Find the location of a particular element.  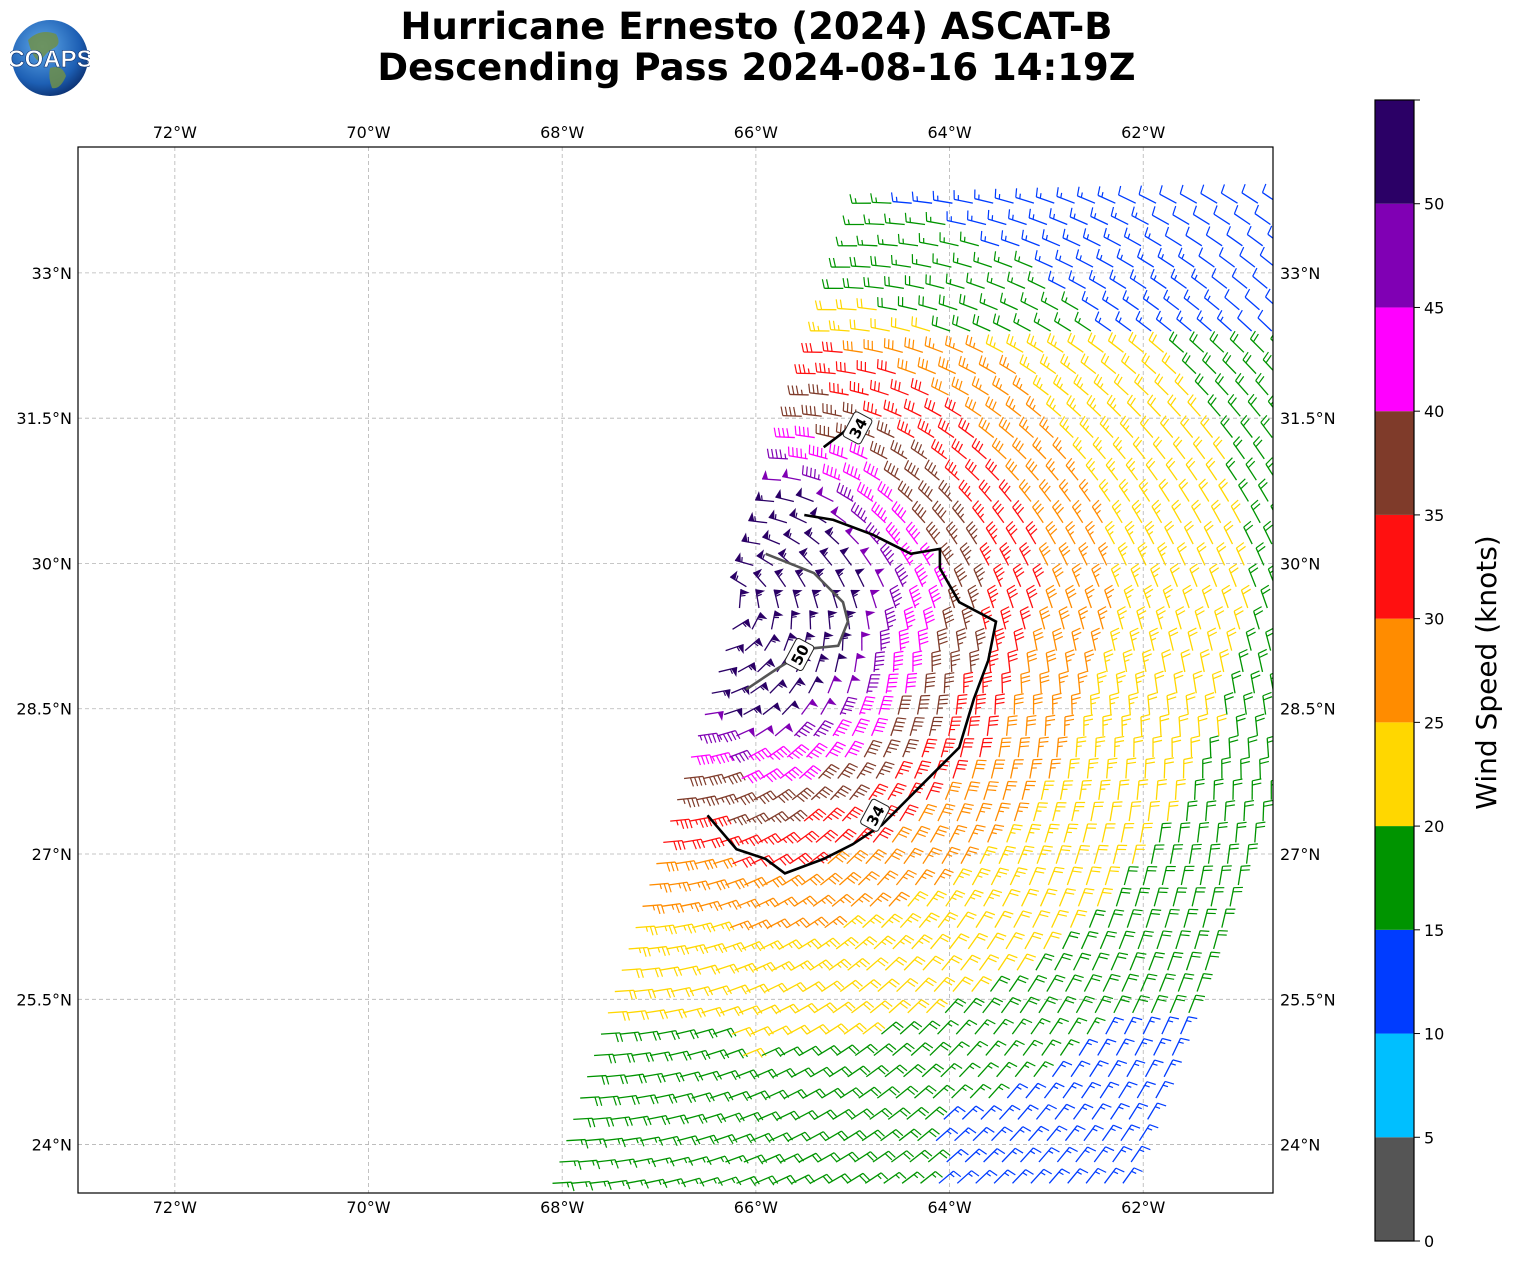

colorbar-tick-label: 45 is located at coordinates (1434, 307).